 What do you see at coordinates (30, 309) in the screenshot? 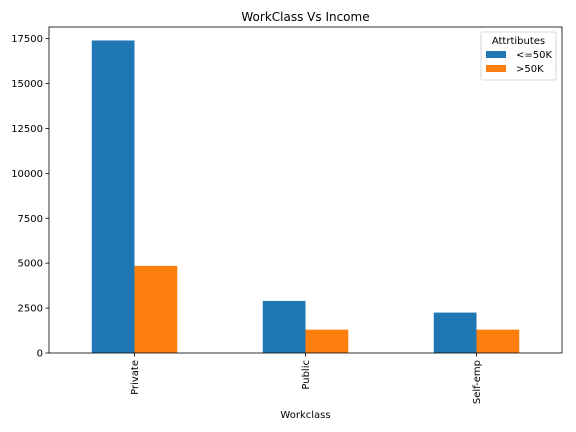
I see `y-tick-label: 2500` at bounding box center [30, 309].